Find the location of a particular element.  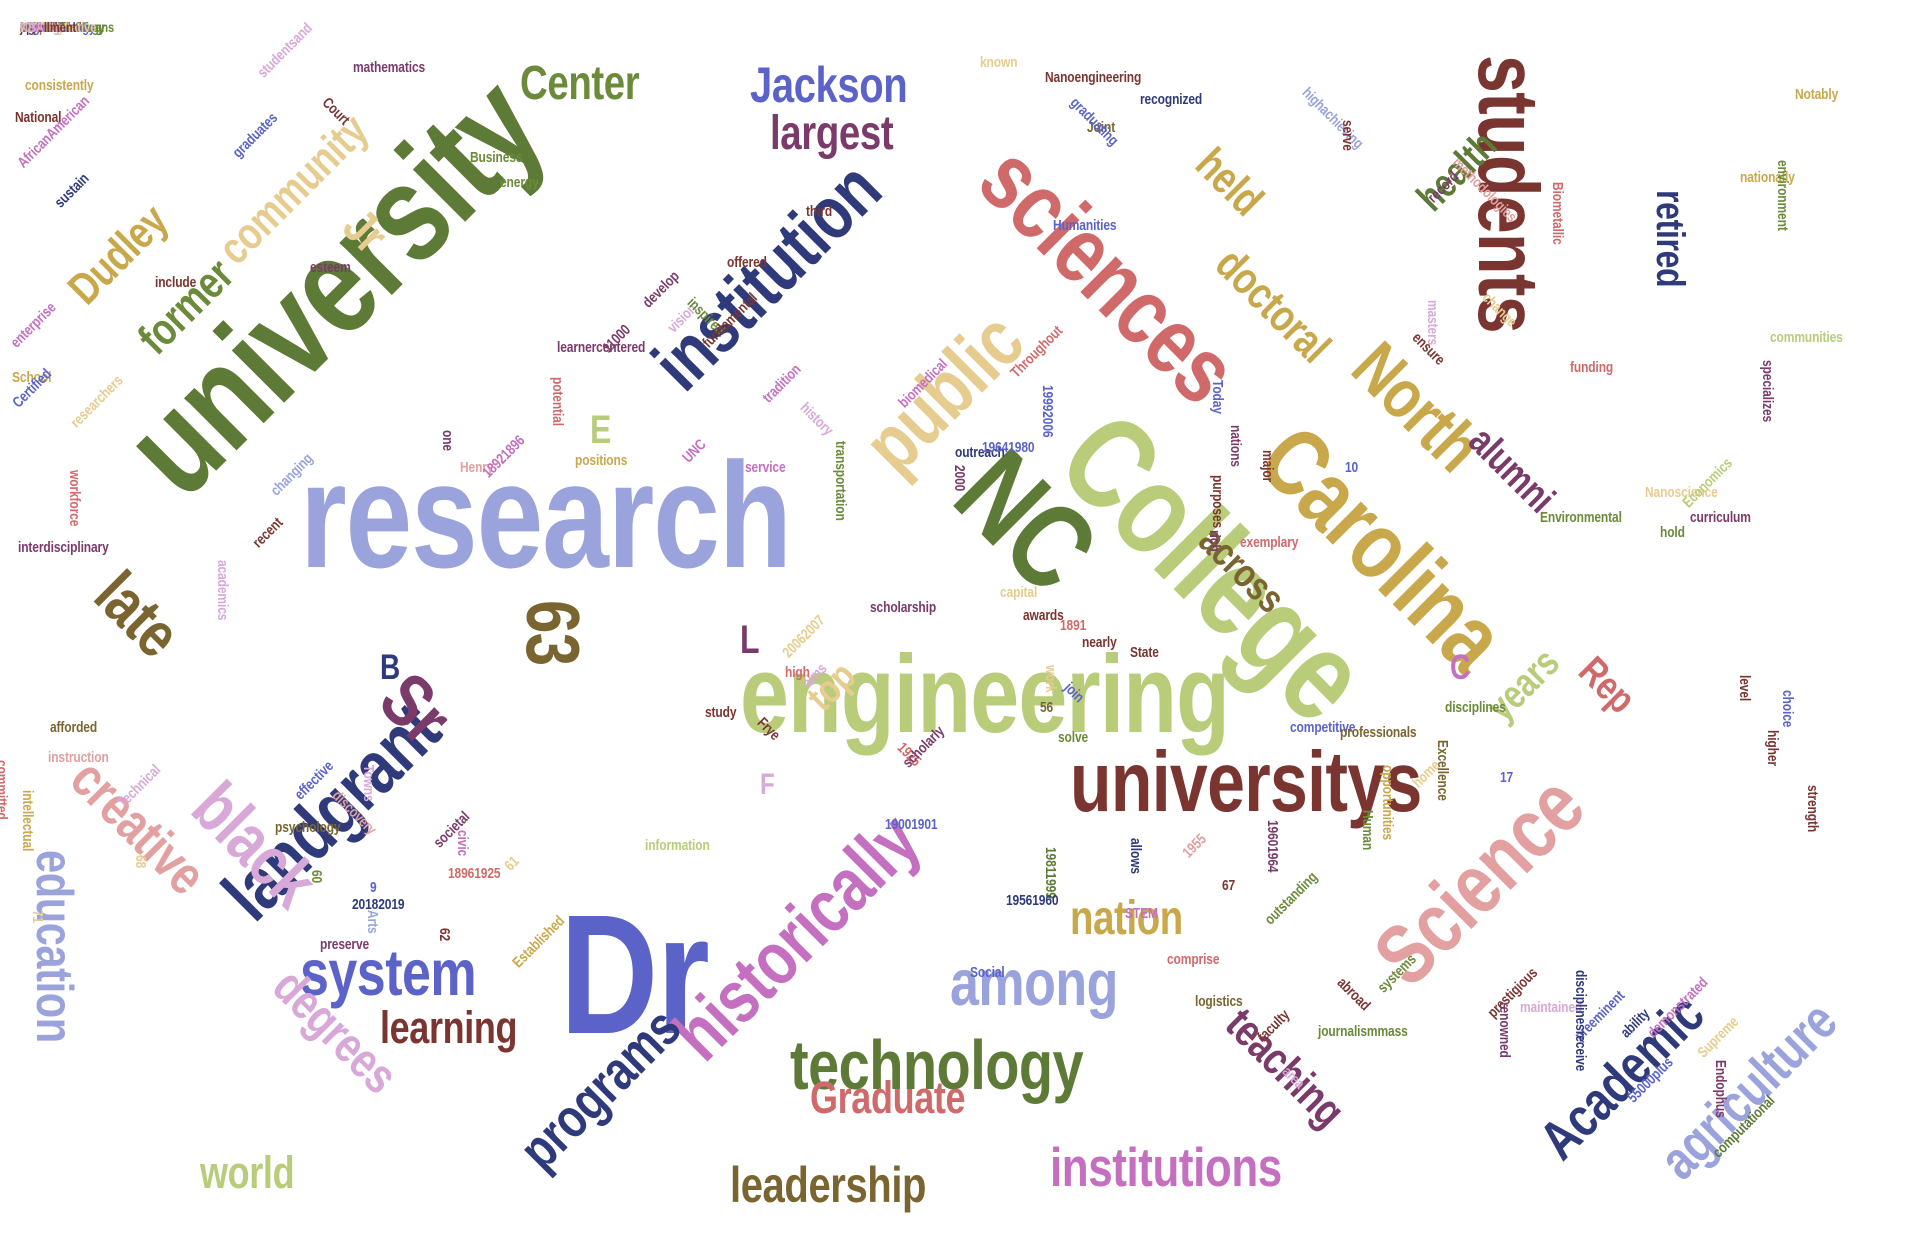

cloud-word-28: education is located at coordinates (54, 946).